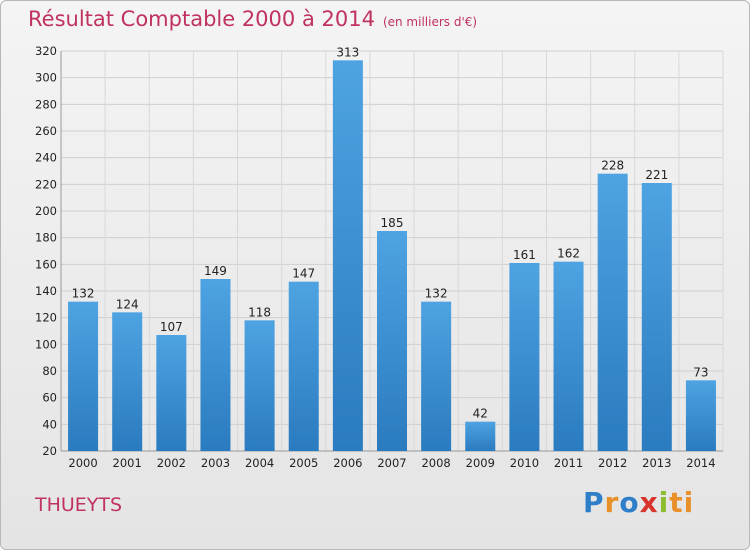 Image resolution: width=750 pixels, height=550 pixels. What do you see at coordinates (303, 463) in the screenshot?
I see `x-tick-label: 2005` at bounding box center [303, 463].